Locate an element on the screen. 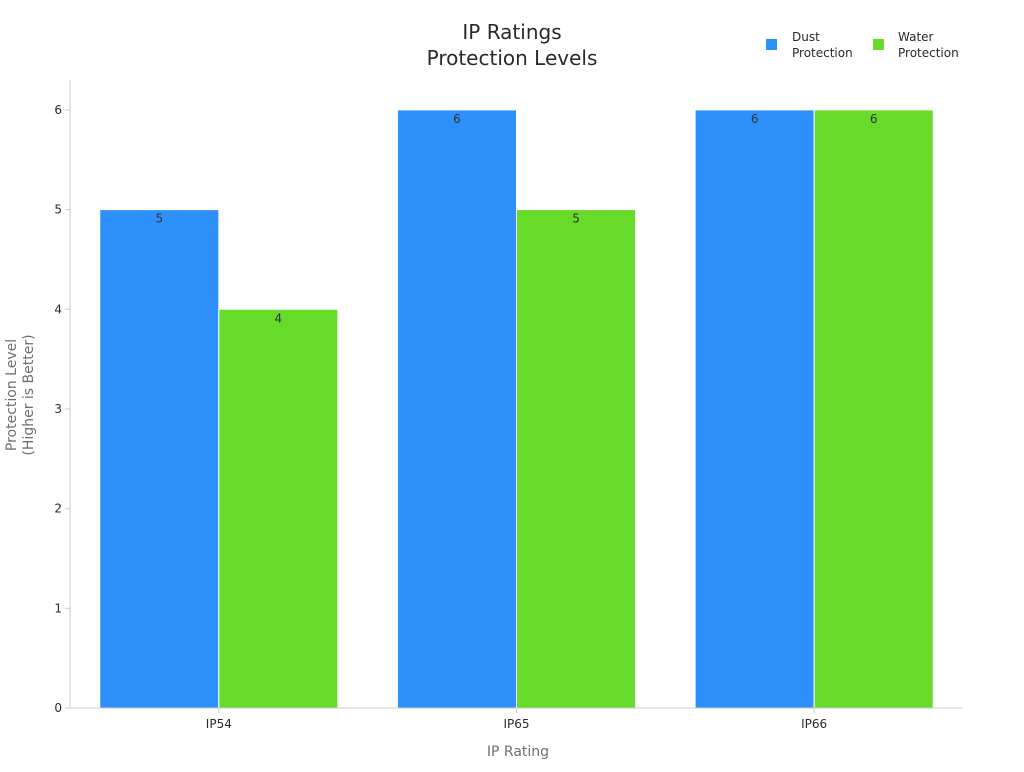  y-axis-ticks: 0 1 2 3 4 5 6 is located at coordinates (62, 409).